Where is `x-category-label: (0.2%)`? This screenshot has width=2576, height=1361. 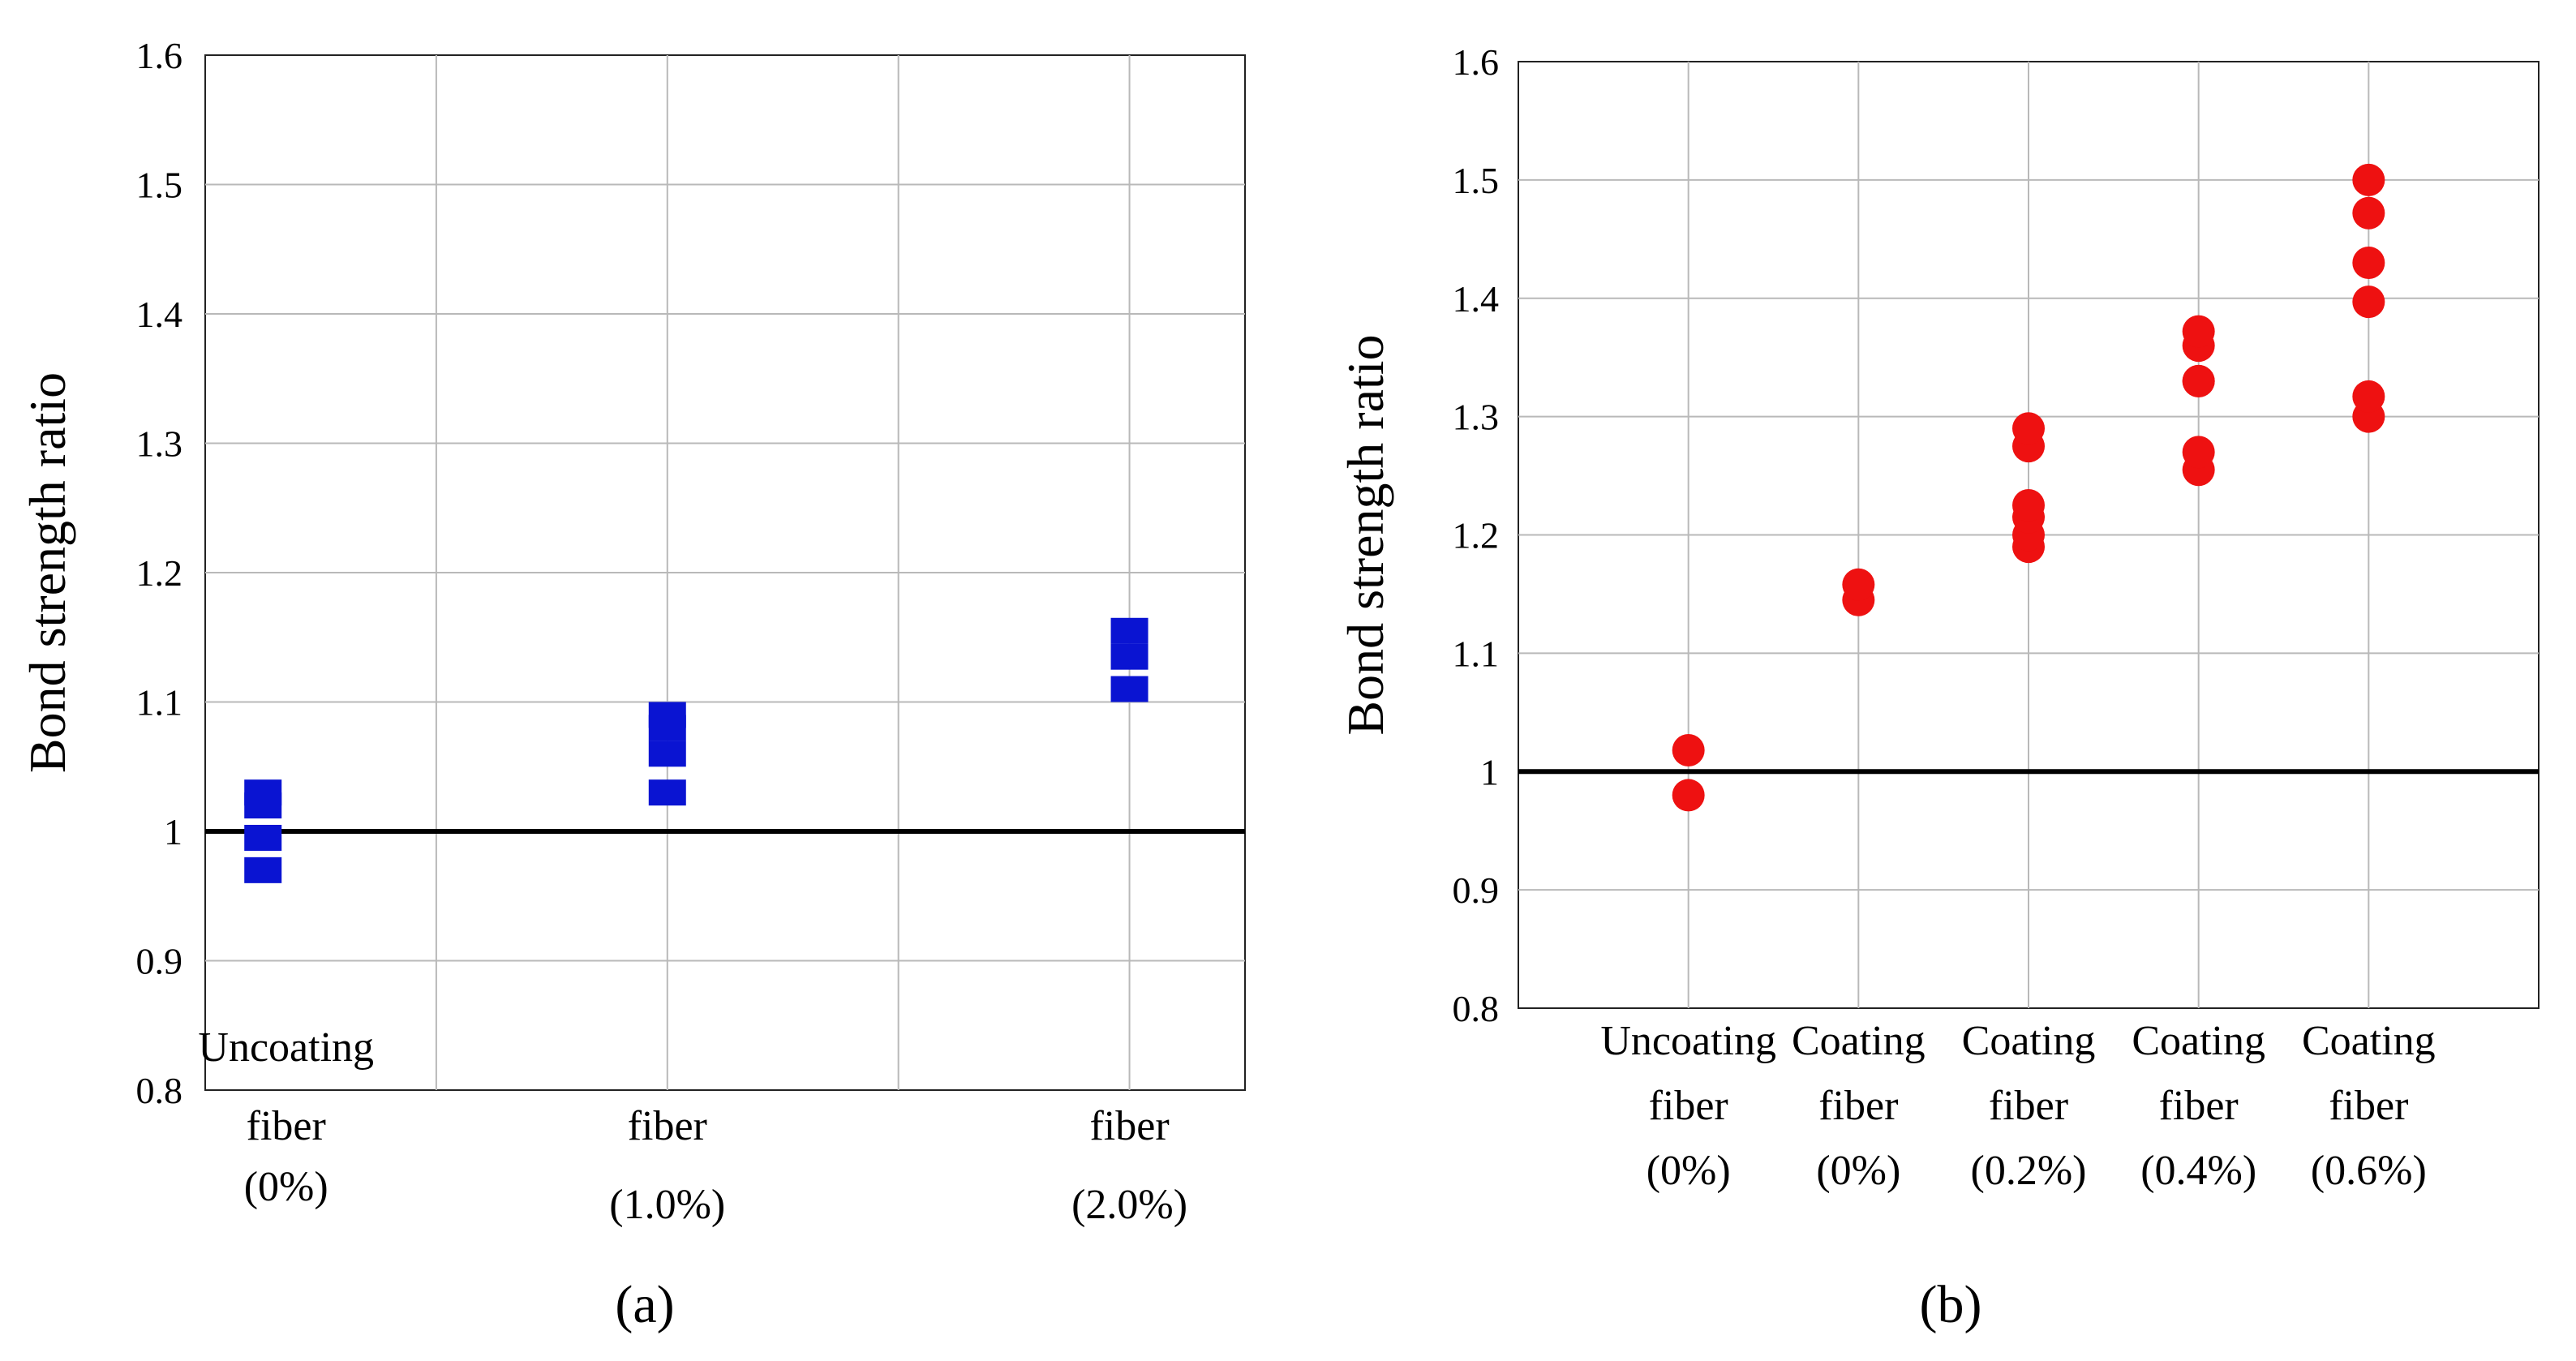
x-category-label: (0.2%) is located at coordinates (2029, 1171).